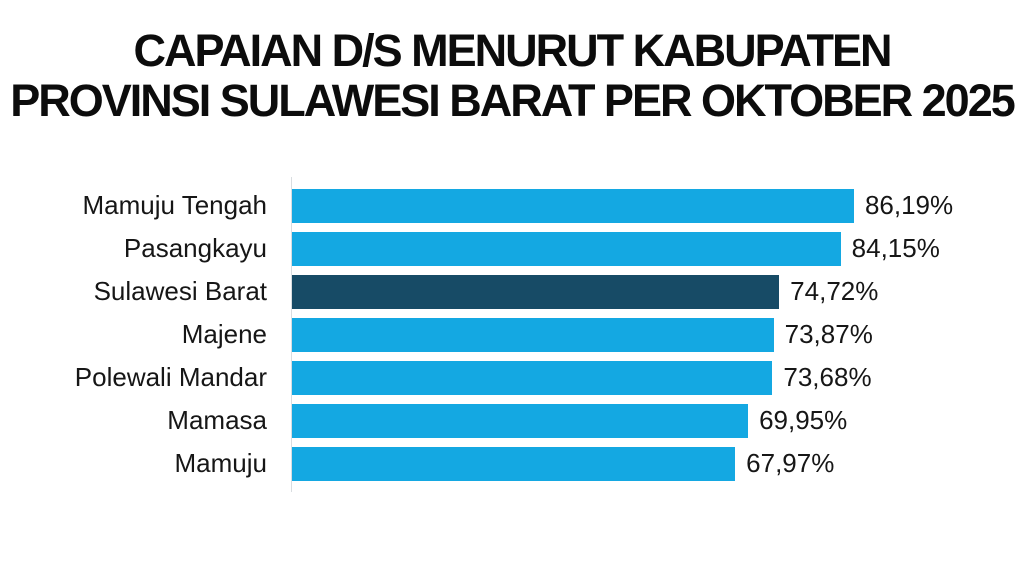 The height and width of the screenshot is (572, 1024). I want to click on bar-track: 84,15%, so click(618, 248).